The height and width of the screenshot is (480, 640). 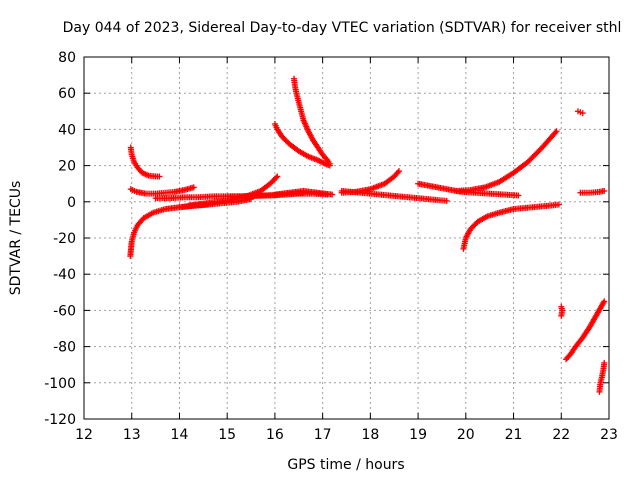 What do you see at coordinates (180, 435) in the screenshot?
I see `x-tick-label: 14` at bounding box center [180, 435].